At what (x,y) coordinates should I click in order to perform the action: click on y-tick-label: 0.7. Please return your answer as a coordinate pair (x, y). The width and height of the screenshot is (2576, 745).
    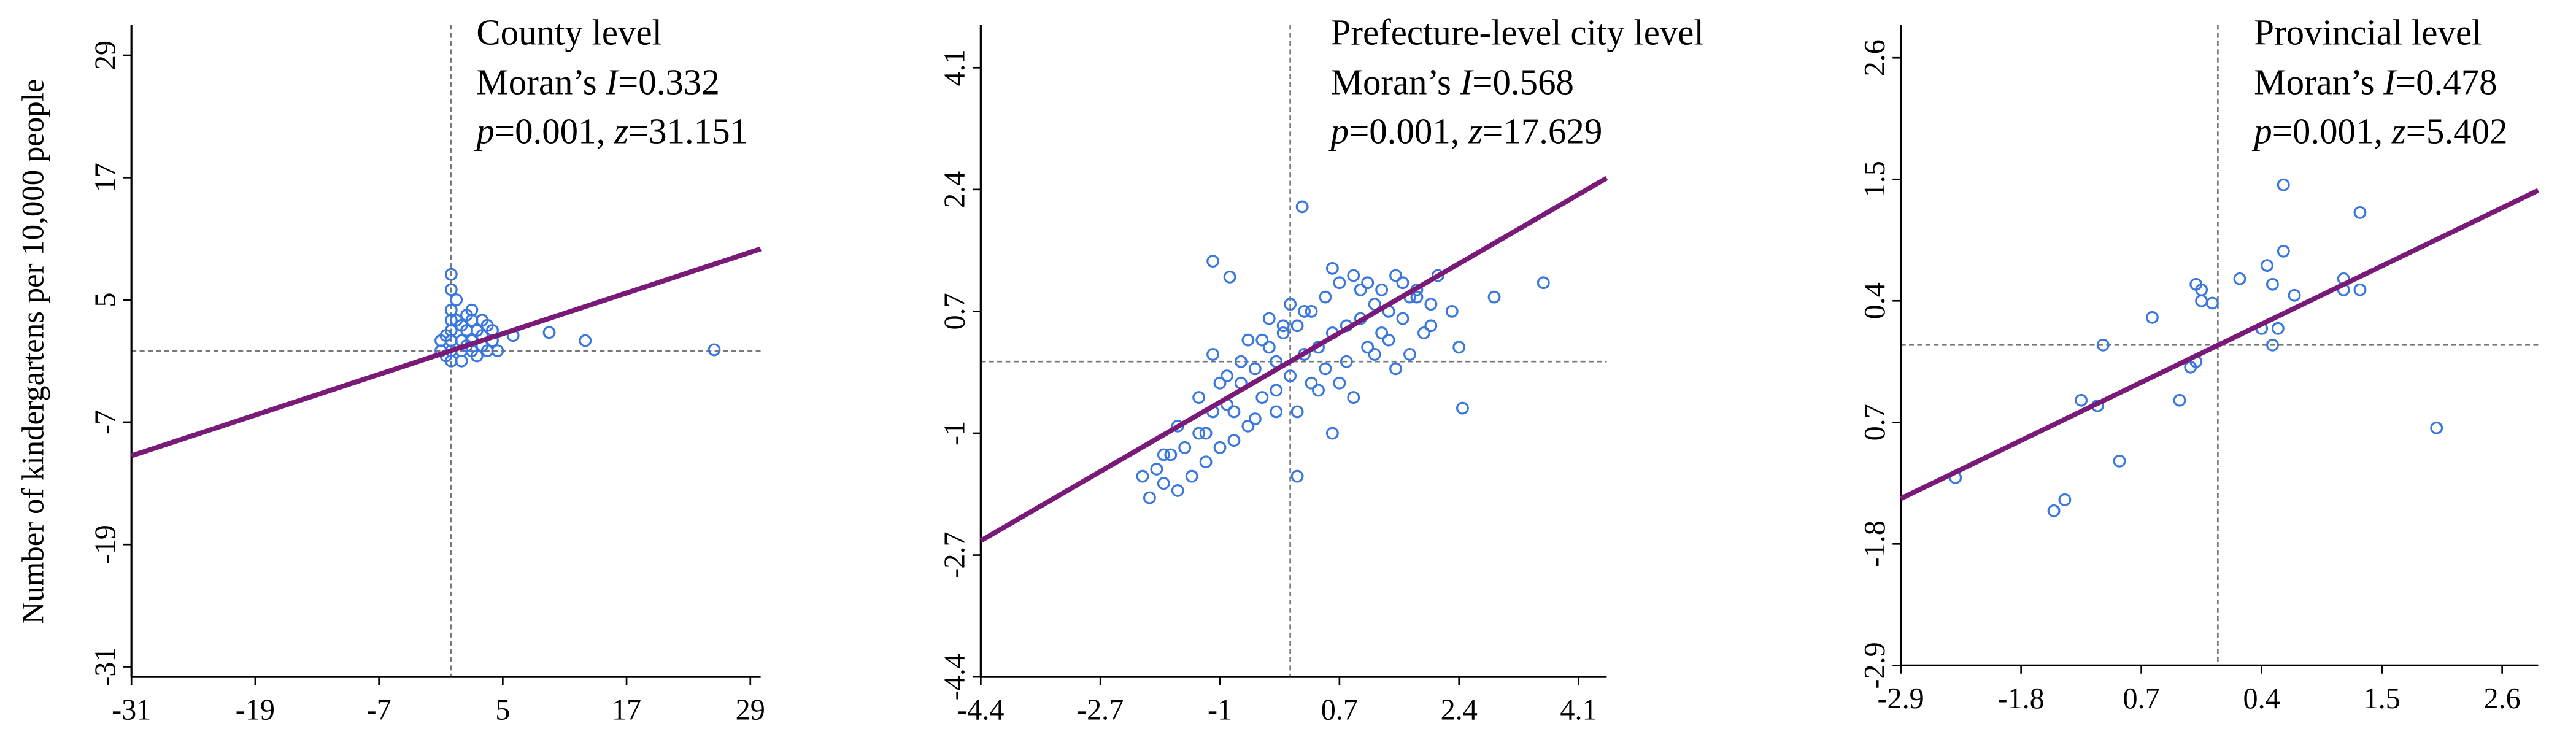
    Looking at the image, I should click on (1875, 422).